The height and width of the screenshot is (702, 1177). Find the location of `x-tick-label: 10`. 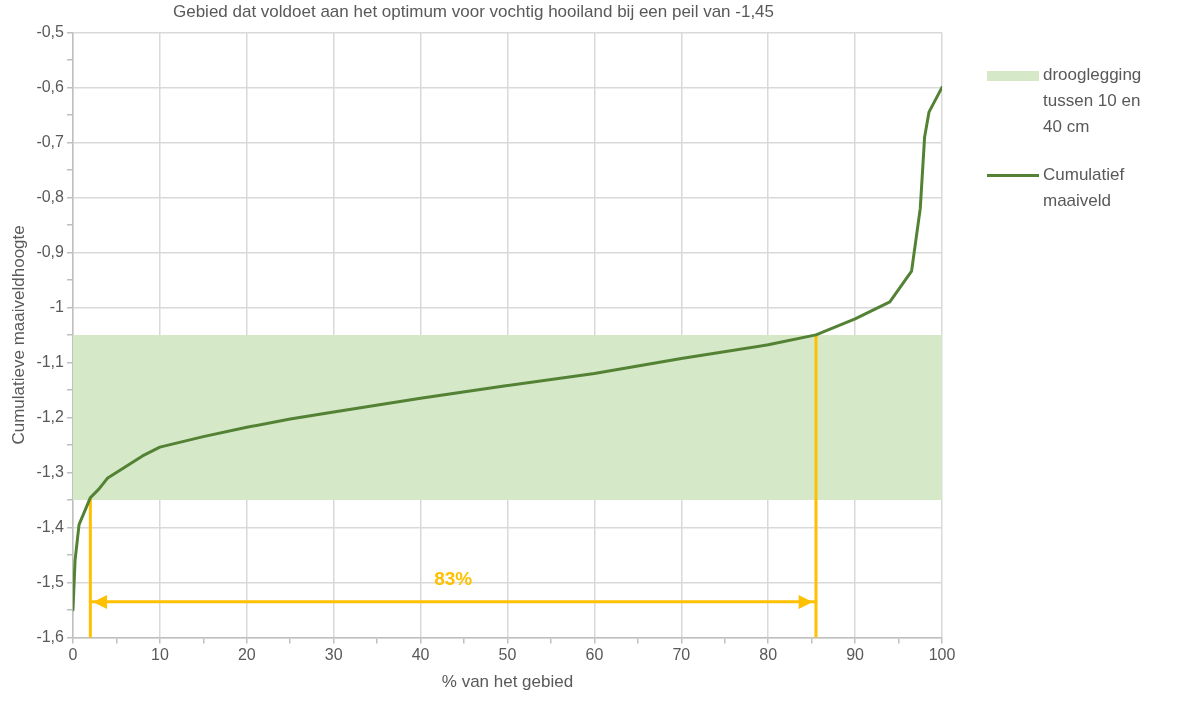

x-tick-label: 10 is located at coordinates (159, 655).